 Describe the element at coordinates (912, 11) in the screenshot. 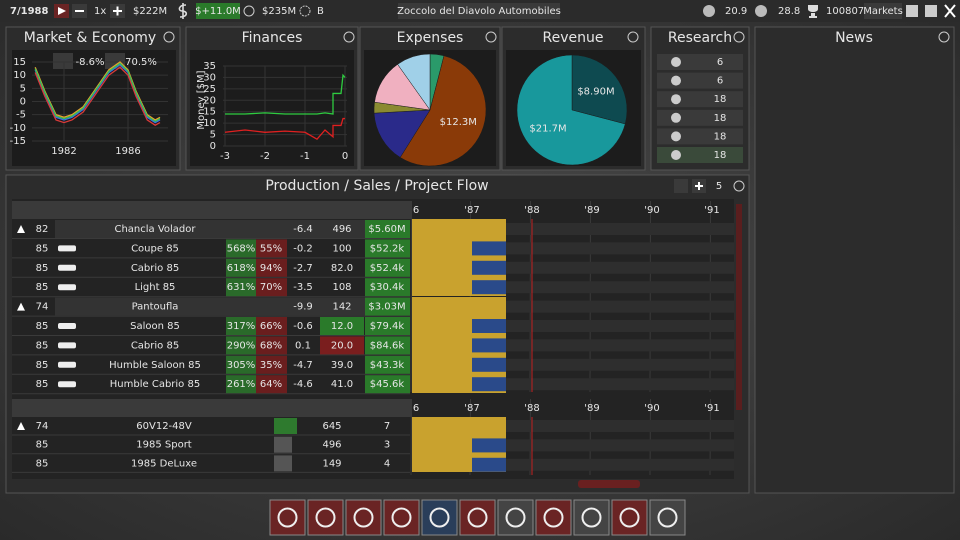

I see `save-button` at that location.